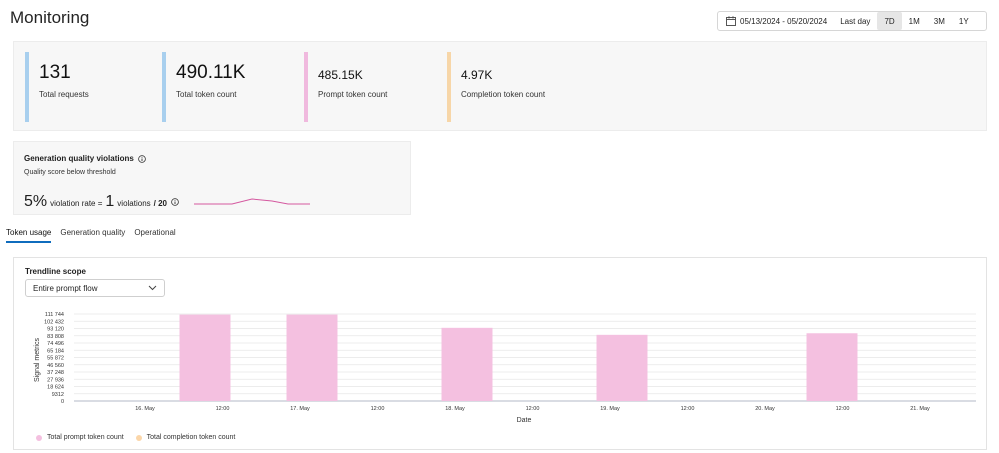 The image size is (999, 453). Describe the element at coordinates (477, 75) in the screenshot. I see `stat-value: 4.97K` at that location.